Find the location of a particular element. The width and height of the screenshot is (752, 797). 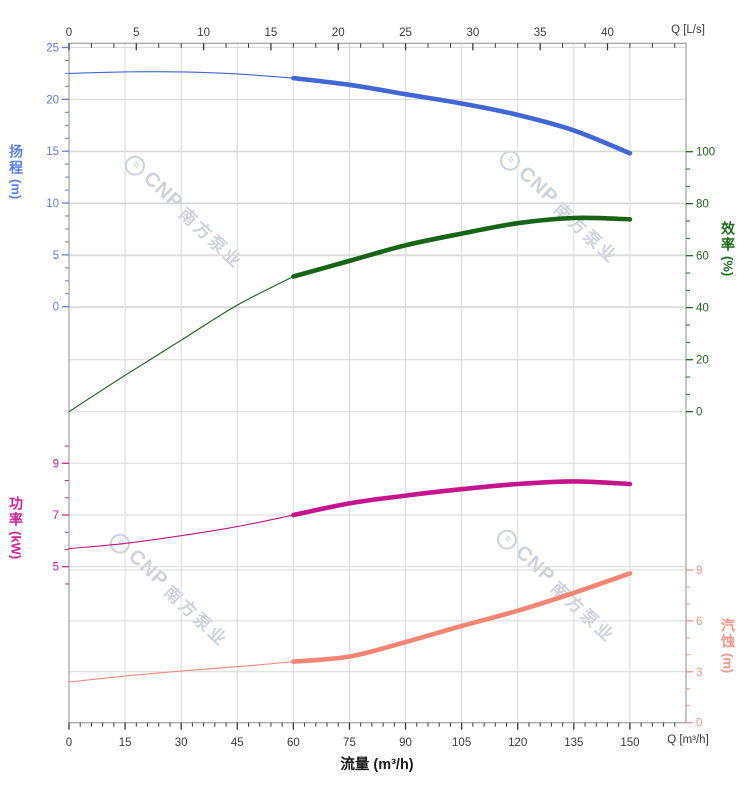

axis-title-unit: (kW) is located at coordinates (16, 545).